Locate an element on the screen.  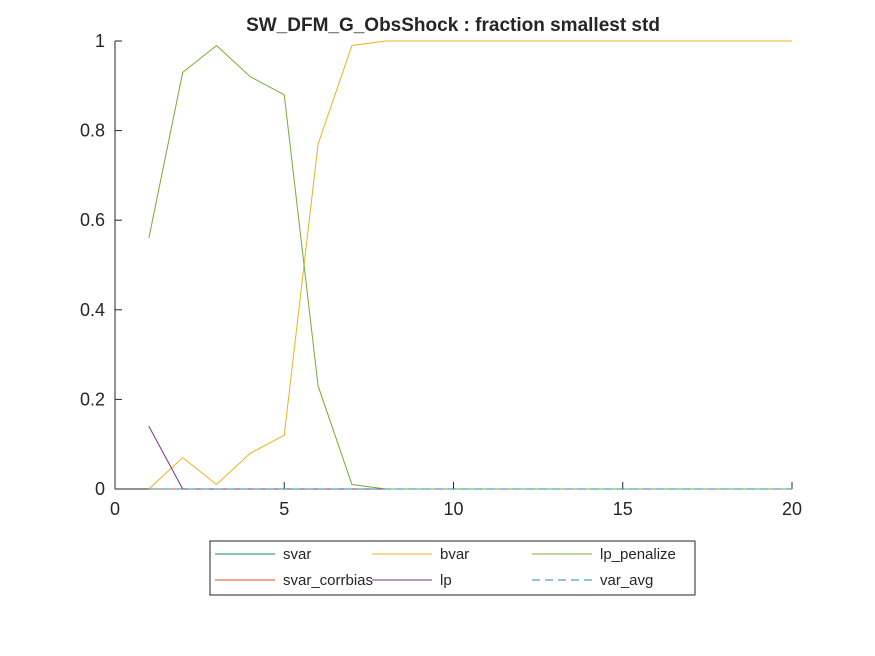
y-tick-label: 0.4 is located at coordinates (92, 310).